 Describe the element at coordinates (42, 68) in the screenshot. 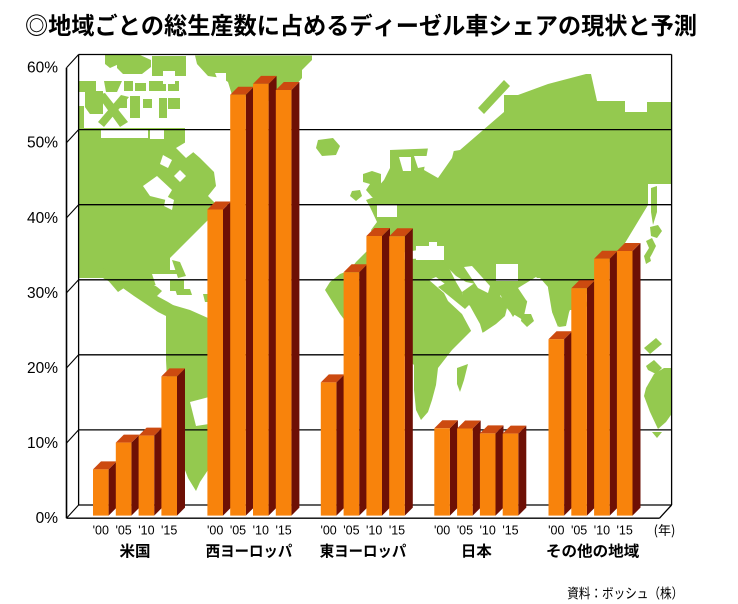

I see `svg-text: 60%` at that location.